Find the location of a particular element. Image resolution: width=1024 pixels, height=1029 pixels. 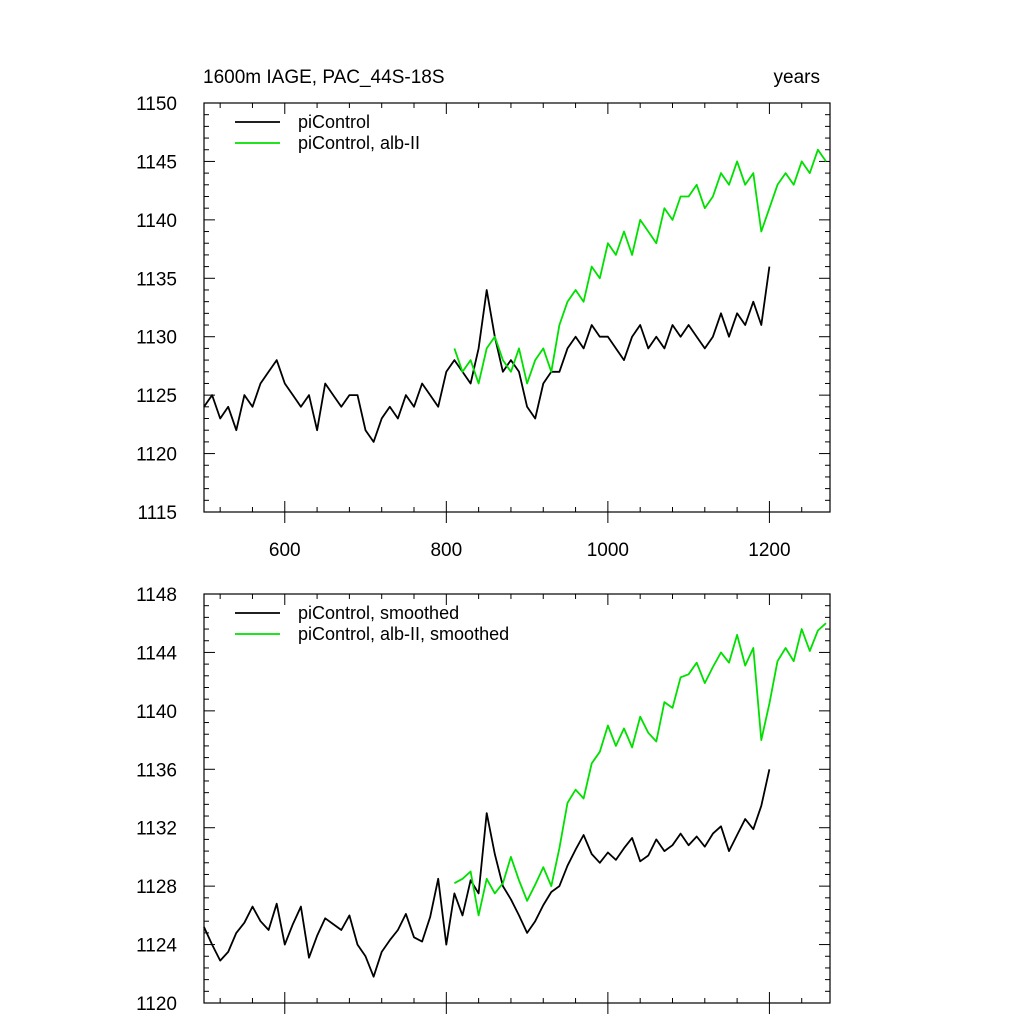

legend-label-picontrol-alb-ii-smoothed: piControl, alb-II, smoothed is located at coordinates (403, 634).